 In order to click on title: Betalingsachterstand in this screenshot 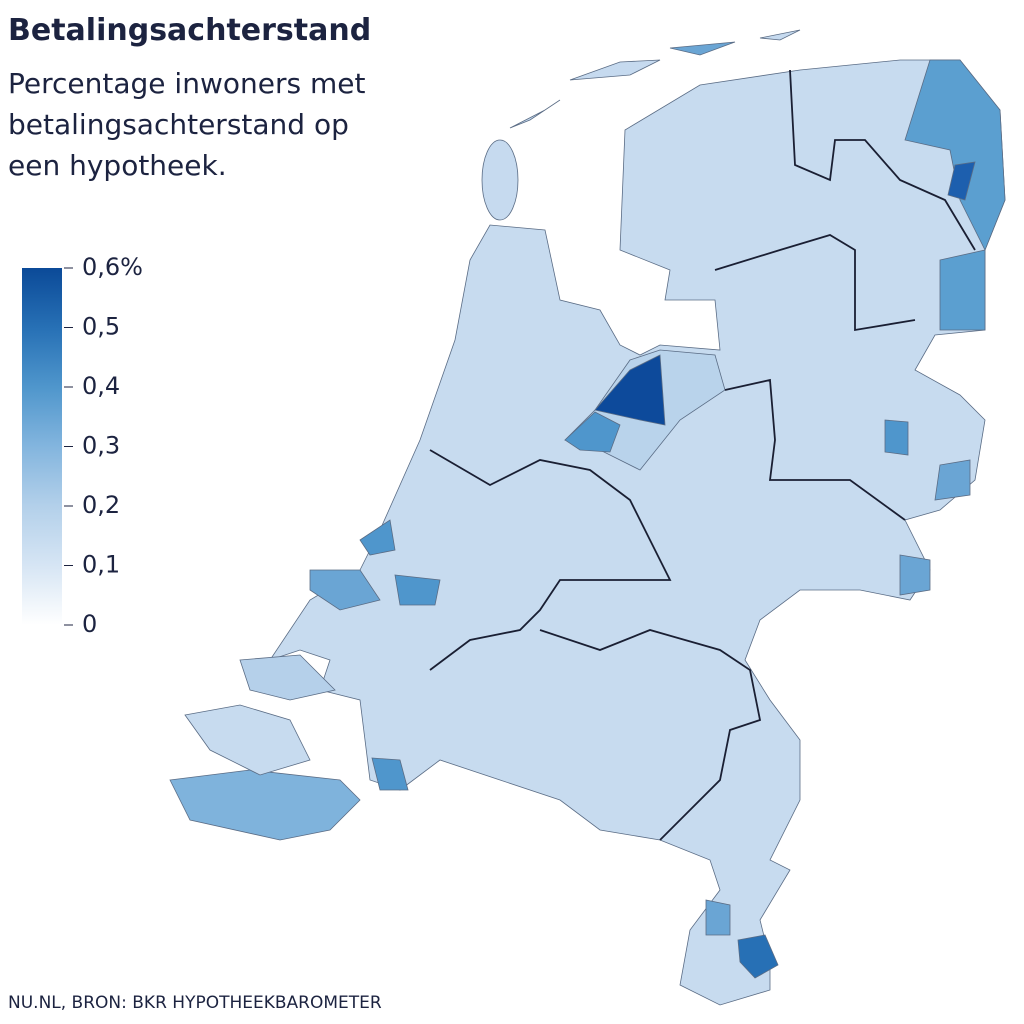, I will do `click(189, 30)`.